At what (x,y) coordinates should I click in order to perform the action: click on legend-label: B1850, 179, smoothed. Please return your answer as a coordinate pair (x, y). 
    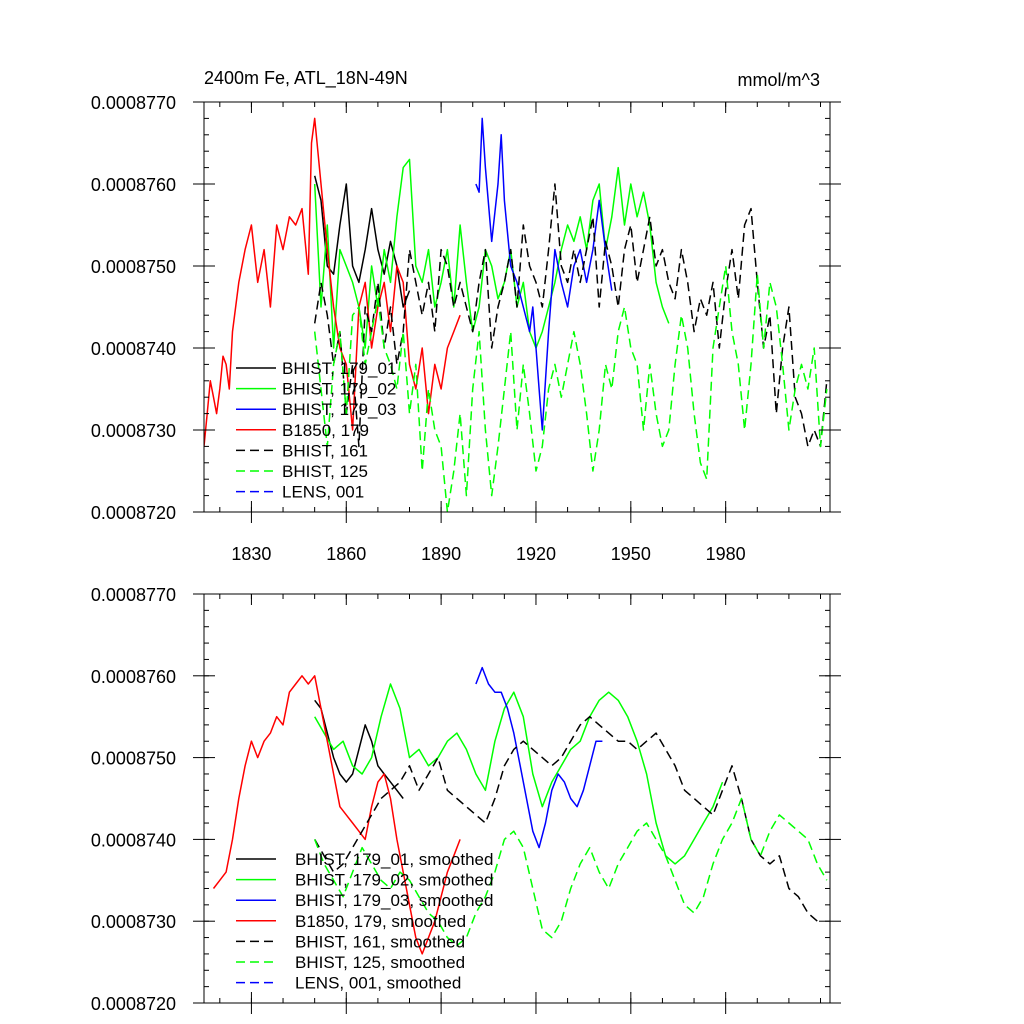
    Looking at the image, I should click on (380, 921).